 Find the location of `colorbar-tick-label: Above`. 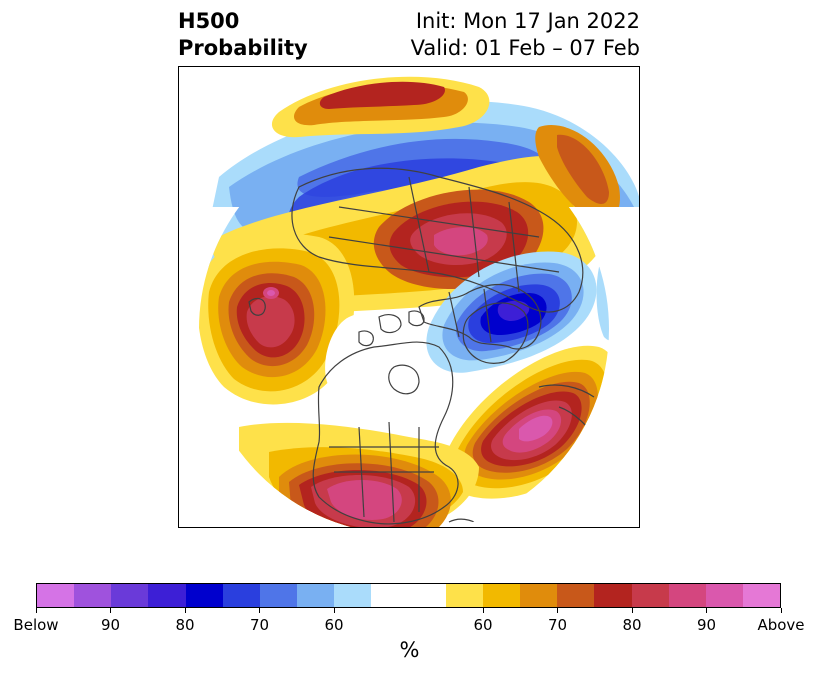

colorbar-tick-label: Above is located at coordinates (781, 625).